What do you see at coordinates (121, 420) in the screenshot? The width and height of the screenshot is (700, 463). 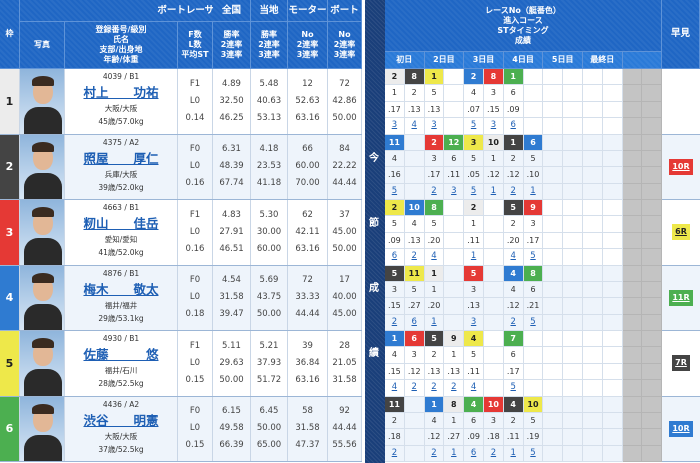 I see `racer-name-link: 渋谷 明憲` at bounding box center [121, 420].